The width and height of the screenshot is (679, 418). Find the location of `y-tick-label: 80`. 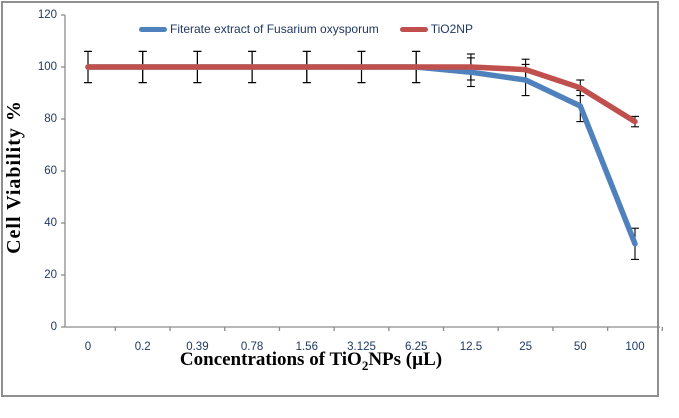

y-tick-label: 80 is located at coordinates (50, 119).